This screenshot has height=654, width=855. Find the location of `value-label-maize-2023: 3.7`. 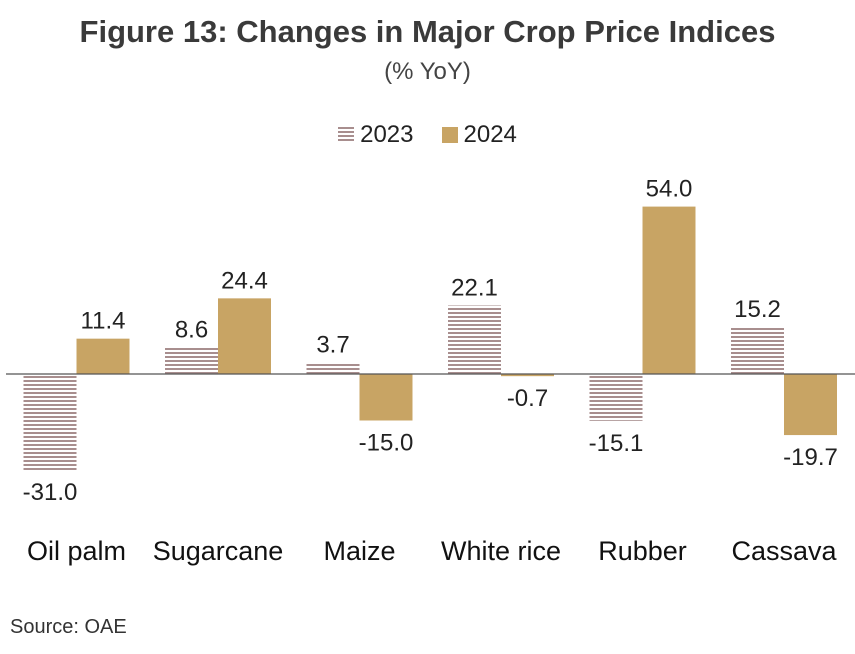

value-label-maize-2023: 3.7 is located at coordinates (332, 345).